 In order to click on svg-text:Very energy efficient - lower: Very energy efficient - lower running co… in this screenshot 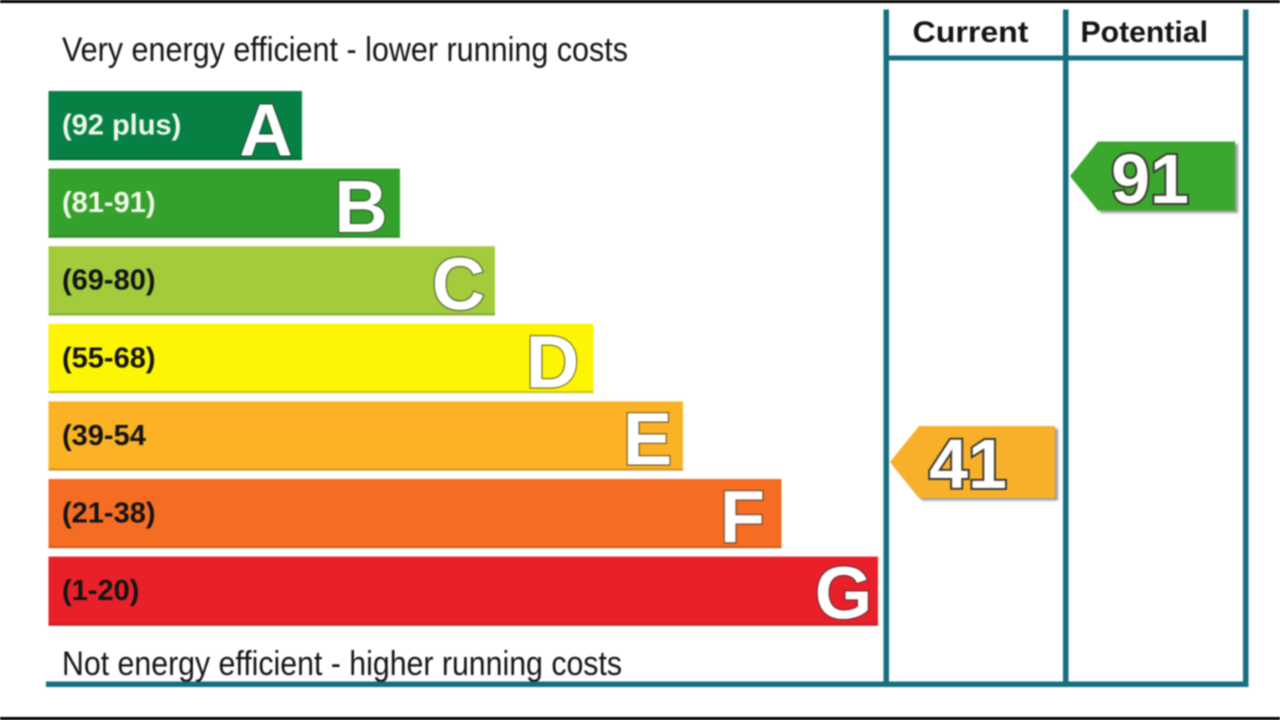, I will do `click(345, 50)`.